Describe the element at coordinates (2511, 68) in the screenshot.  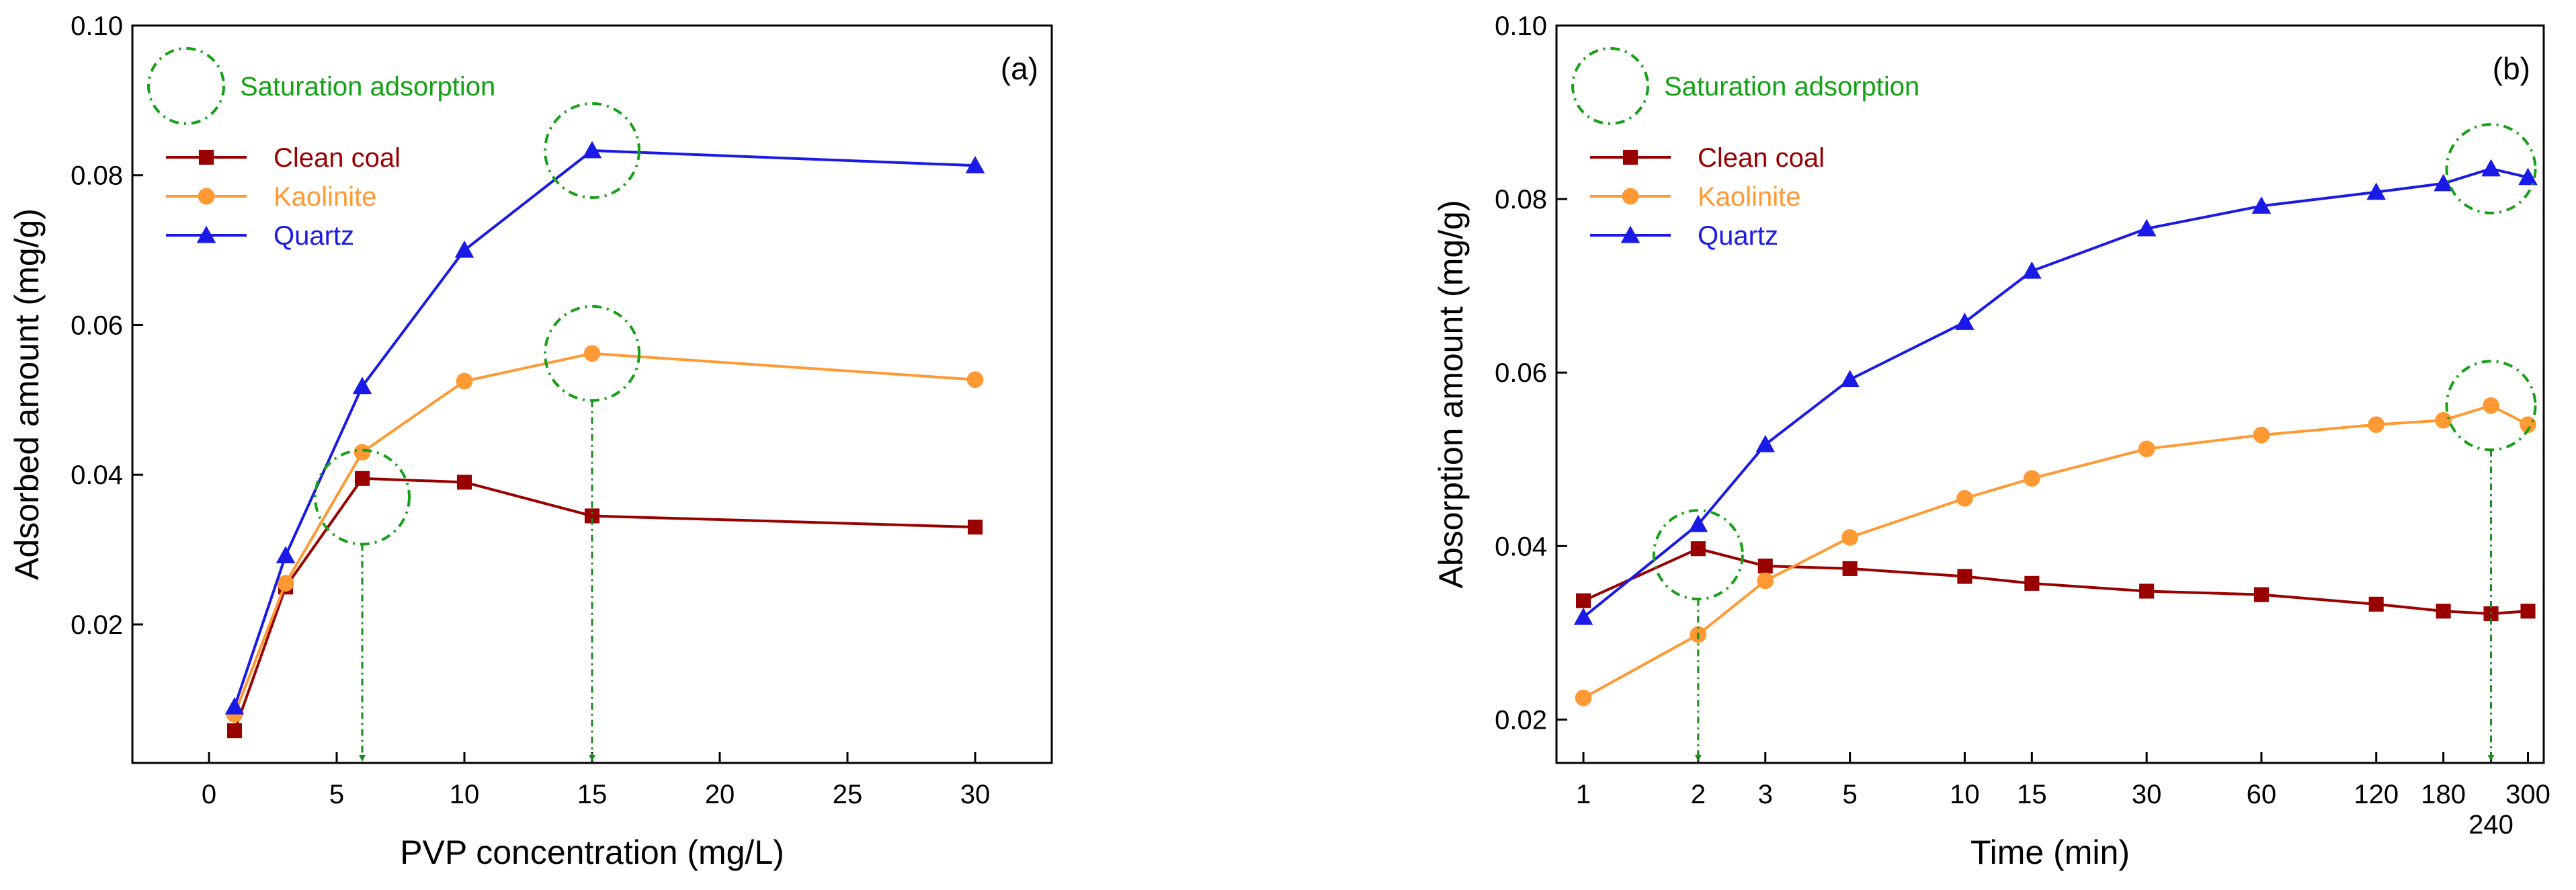
I see `panel-label: (b)` at that location.